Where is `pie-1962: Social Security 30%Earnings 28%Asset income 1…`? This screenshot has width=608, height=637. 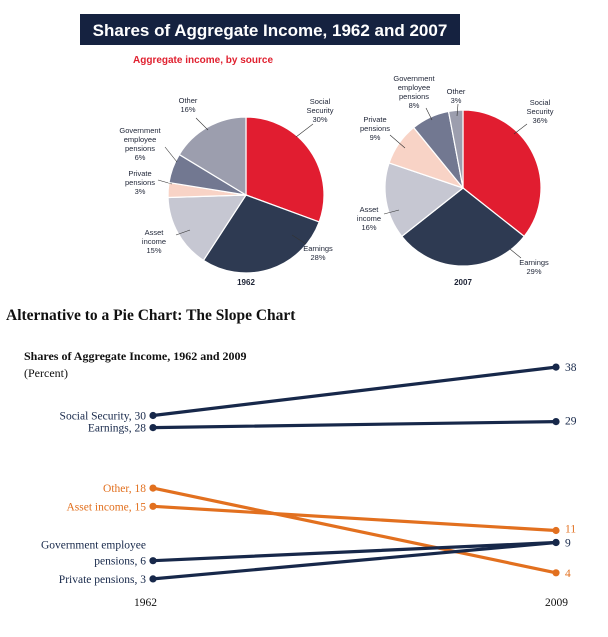
pie-1962: Social Security 30%Earnings 28%Asset income 1… is located at coordinates (226, 191).